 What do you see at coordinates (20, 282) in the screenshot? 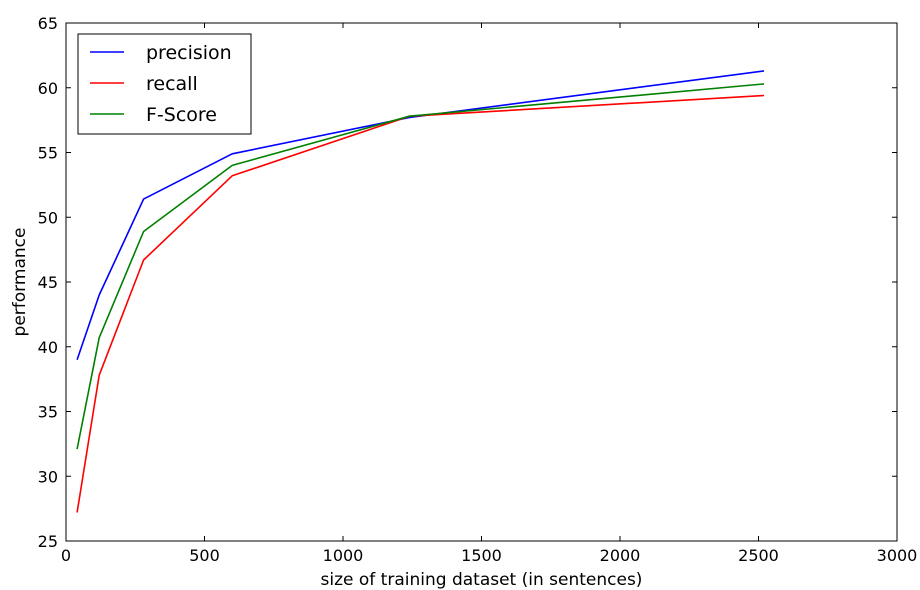
I see `y-axis-label: performance` at bounding box center [20, 282].